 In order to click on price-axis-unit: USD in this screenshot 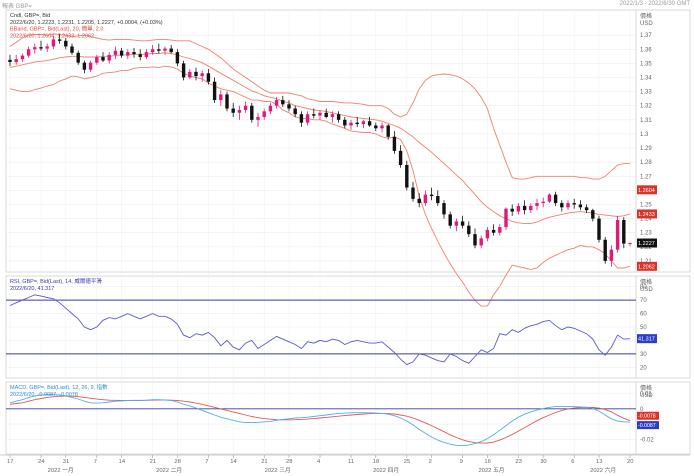, I will do `click(646, 24)`.